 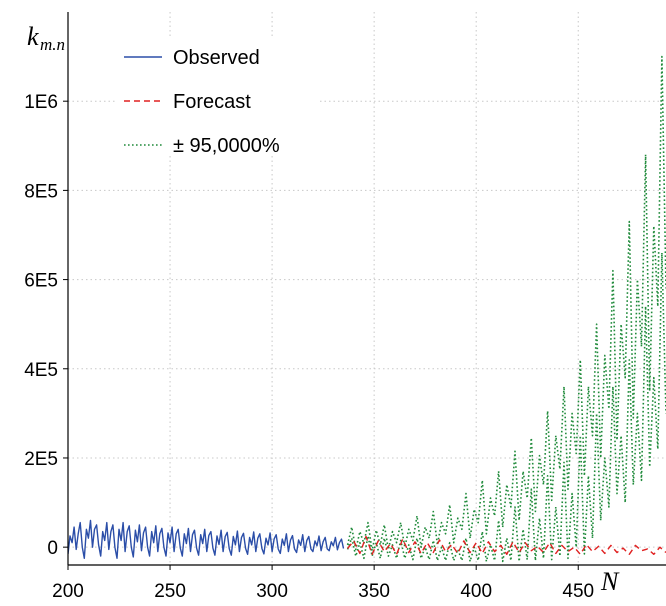 I want to click on y-axis-label-main: k, so click(x=33, y=36).